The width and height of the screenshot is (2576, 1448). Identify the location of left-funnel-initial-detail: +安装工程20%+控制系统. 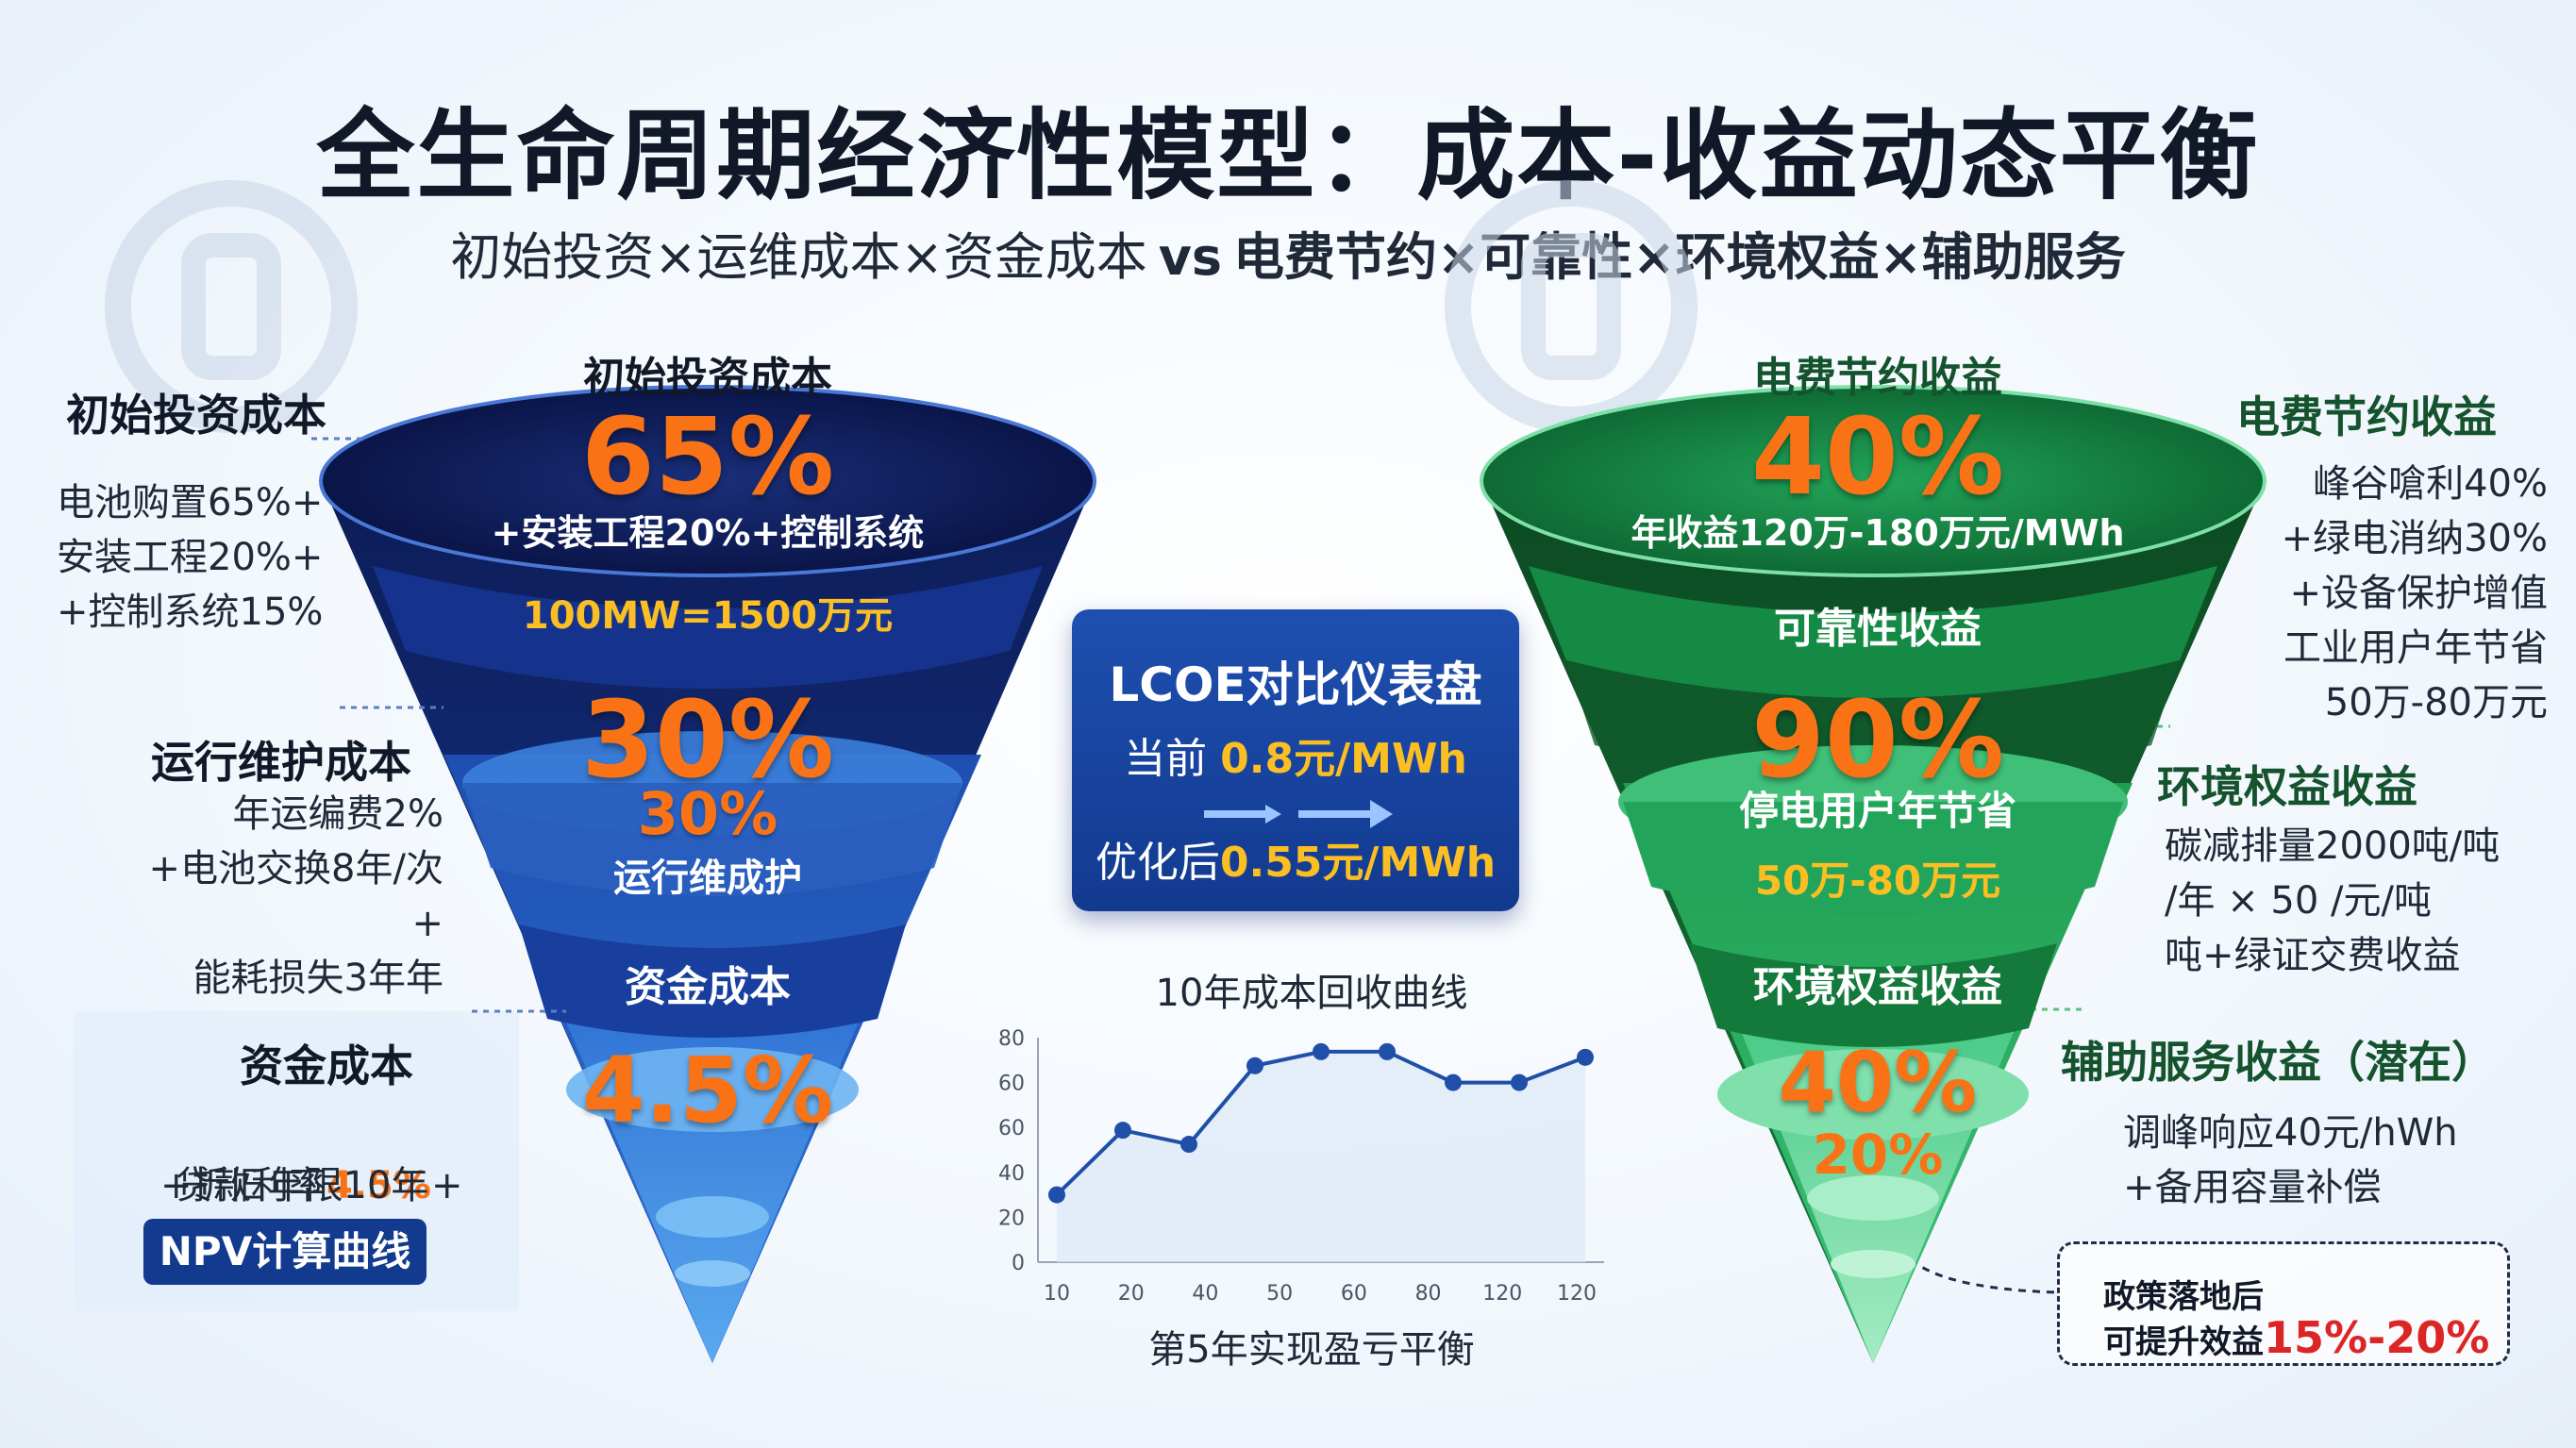
(708, 533).